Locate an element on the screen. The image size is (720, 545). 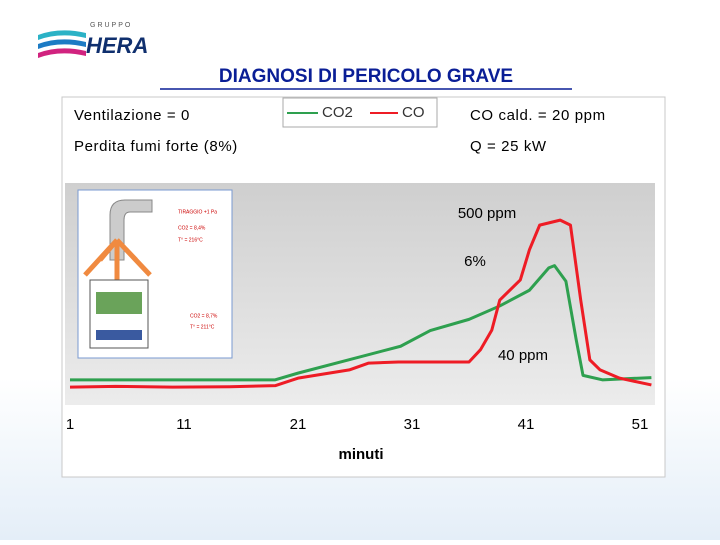
logo: GRUPPO HERA is located at coordinates (93, 40).